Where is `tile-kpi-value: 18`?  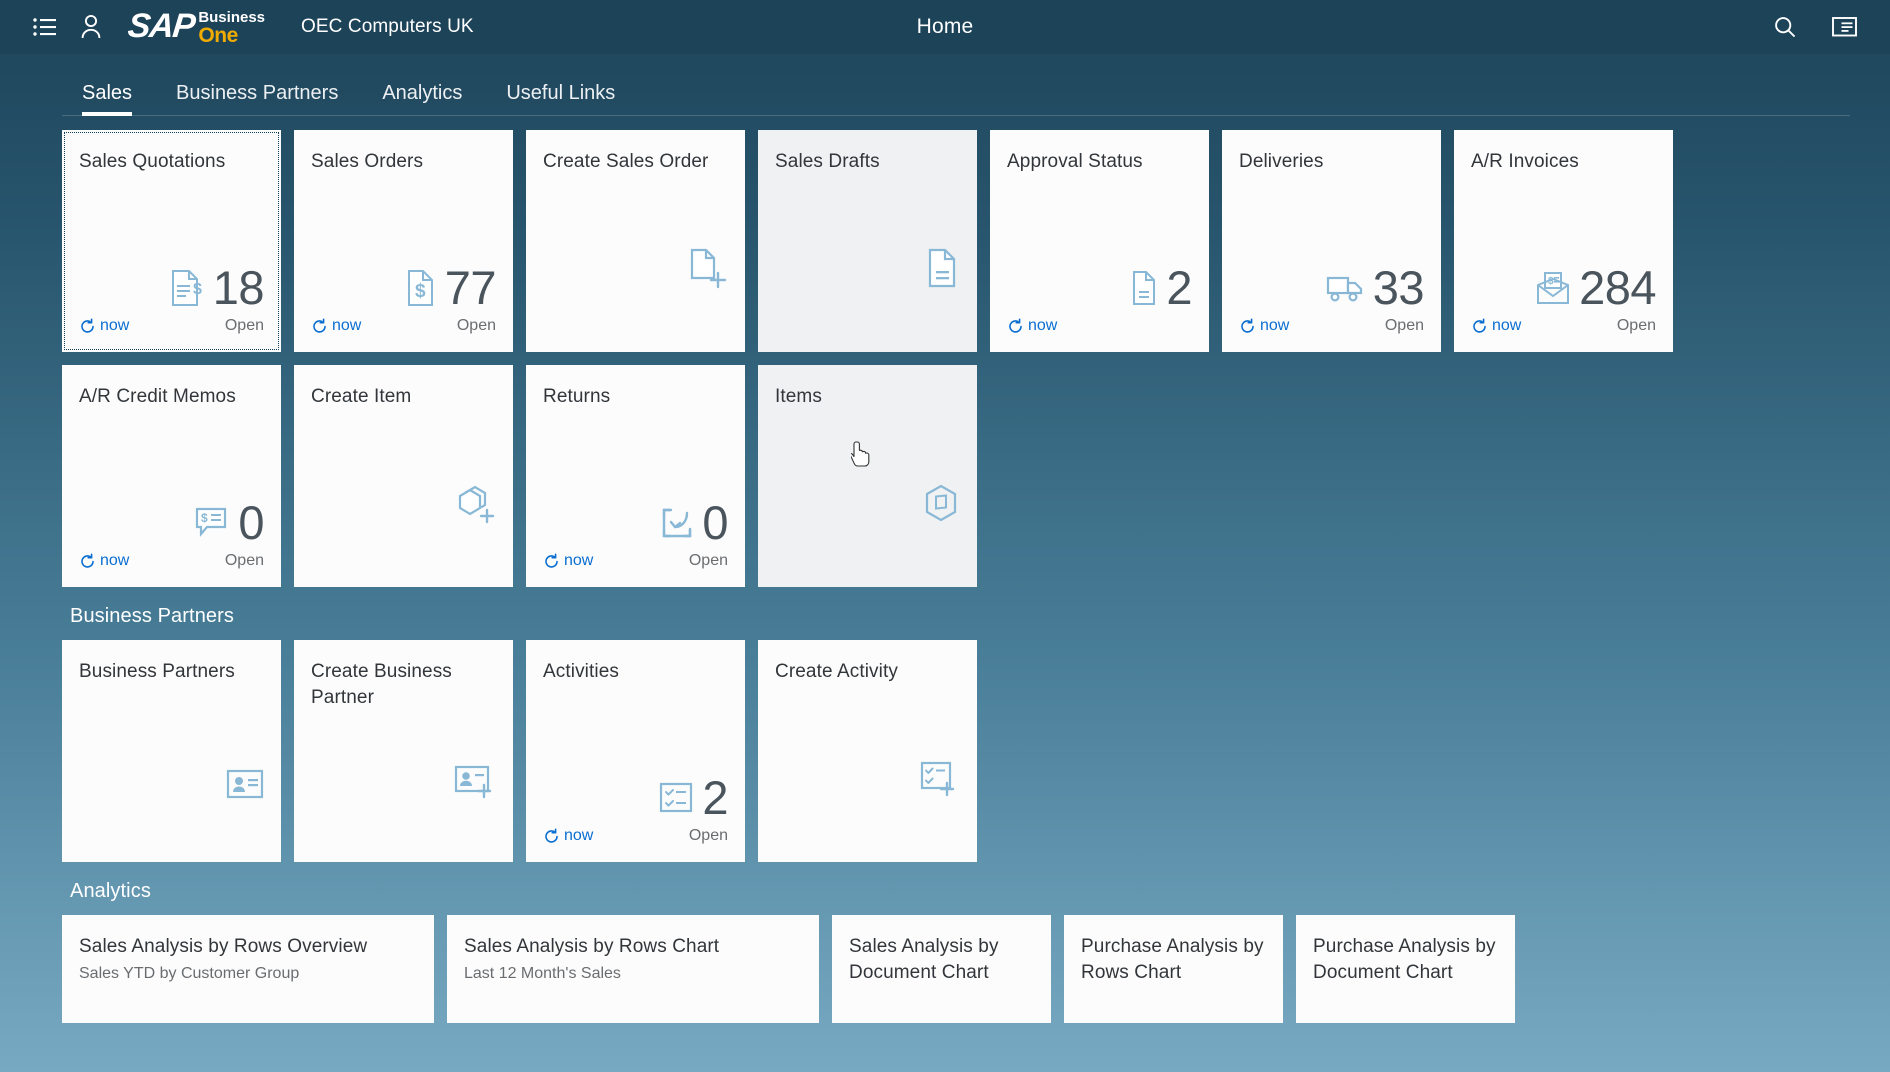 tile-kpi-value: 18 is located at coordinates (238, 287).